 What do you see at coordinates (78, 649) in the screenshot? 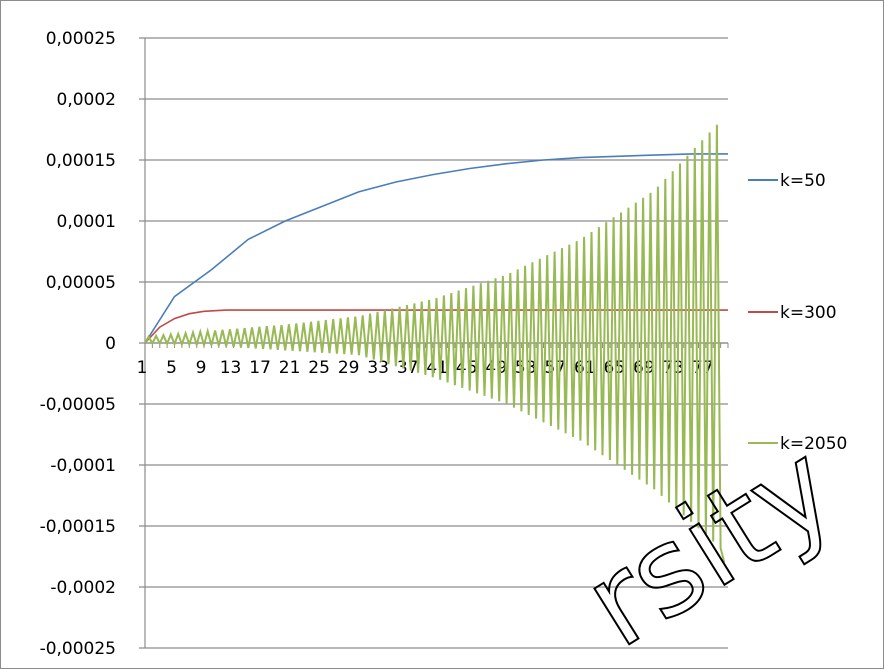
I see `y-tick-label: -0,00025` at bounding box center [78, 649].